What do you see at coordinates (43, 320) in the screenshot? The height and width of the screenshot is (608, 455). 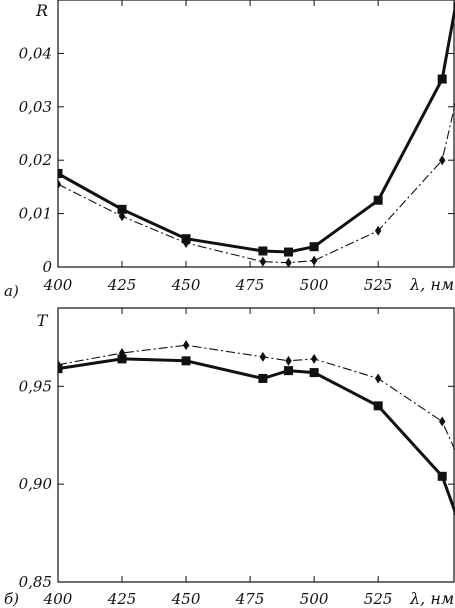 I see `y-axis-title: T` at bounding box center [43, 320].